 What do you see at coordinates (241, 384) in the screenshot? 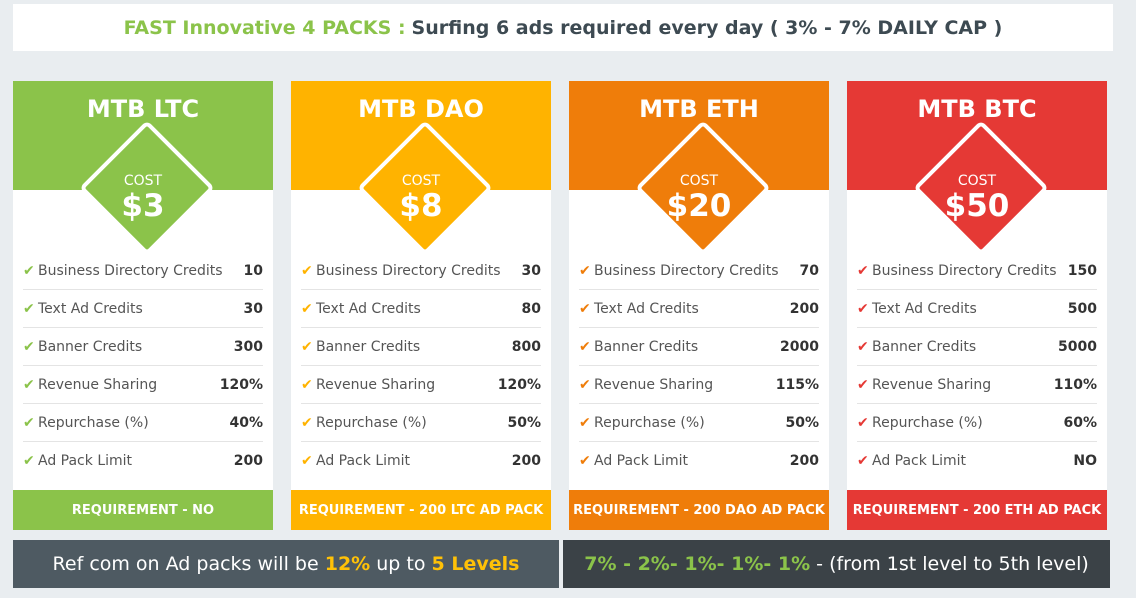
I see `feature-value: 120%` at bounding box center [241, 384].